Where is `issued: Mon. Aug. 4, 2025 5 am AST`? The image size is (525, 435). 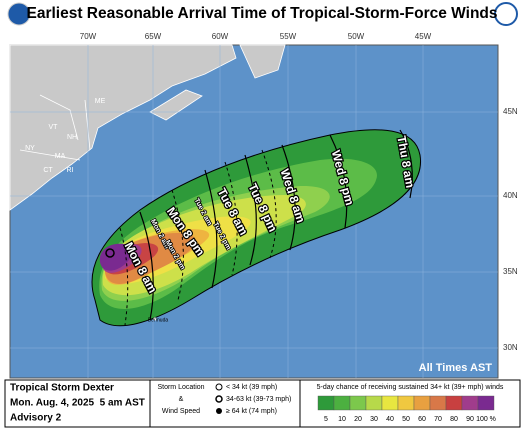 issued: Mon. Aug. 4, 2025 5 am AST is located at coordinates (77, 403).